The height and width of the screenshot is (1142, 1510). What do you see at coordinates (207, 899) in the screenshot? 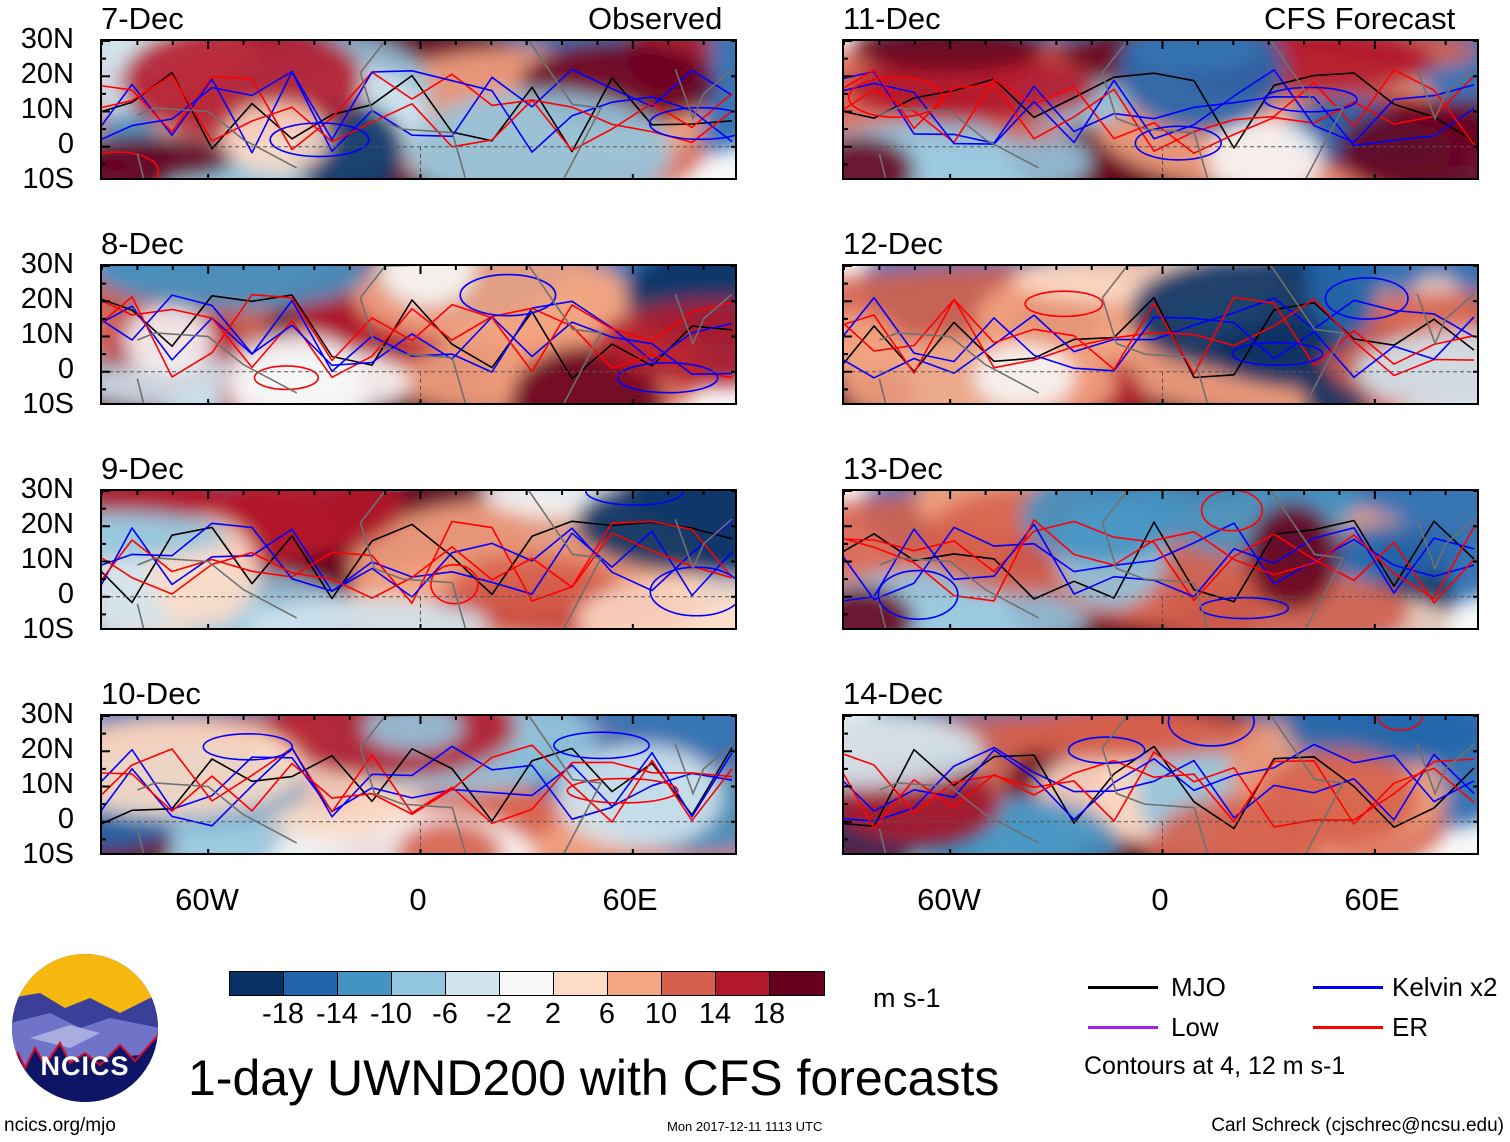
I see `lon-label-60w-left: 60W` at bounding box center [207, 899].